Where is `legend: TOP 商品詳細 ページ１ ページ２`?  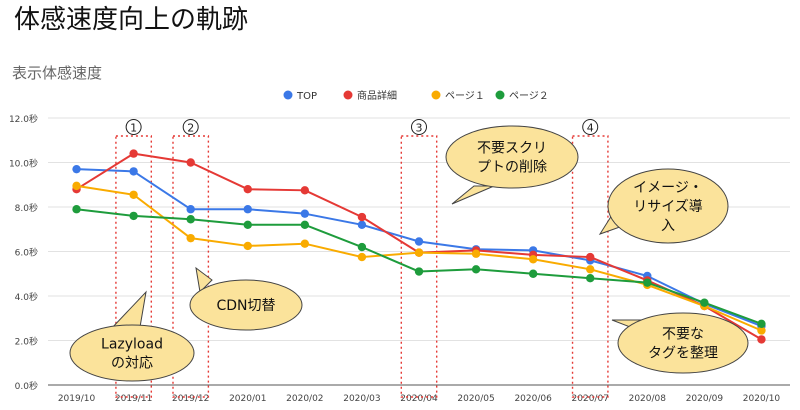 legend: TOP 商品詳細 ページ１ ページ２ is located at coordinates (416, 95).